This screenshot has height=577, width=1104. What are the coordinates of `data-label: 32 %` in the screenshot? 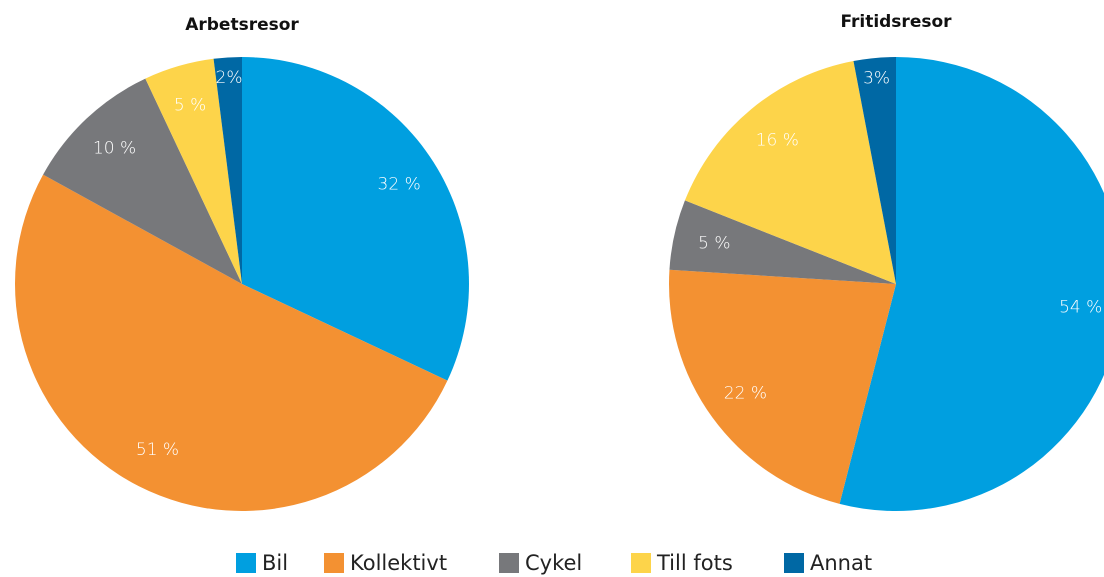 It's located at (399, 184).